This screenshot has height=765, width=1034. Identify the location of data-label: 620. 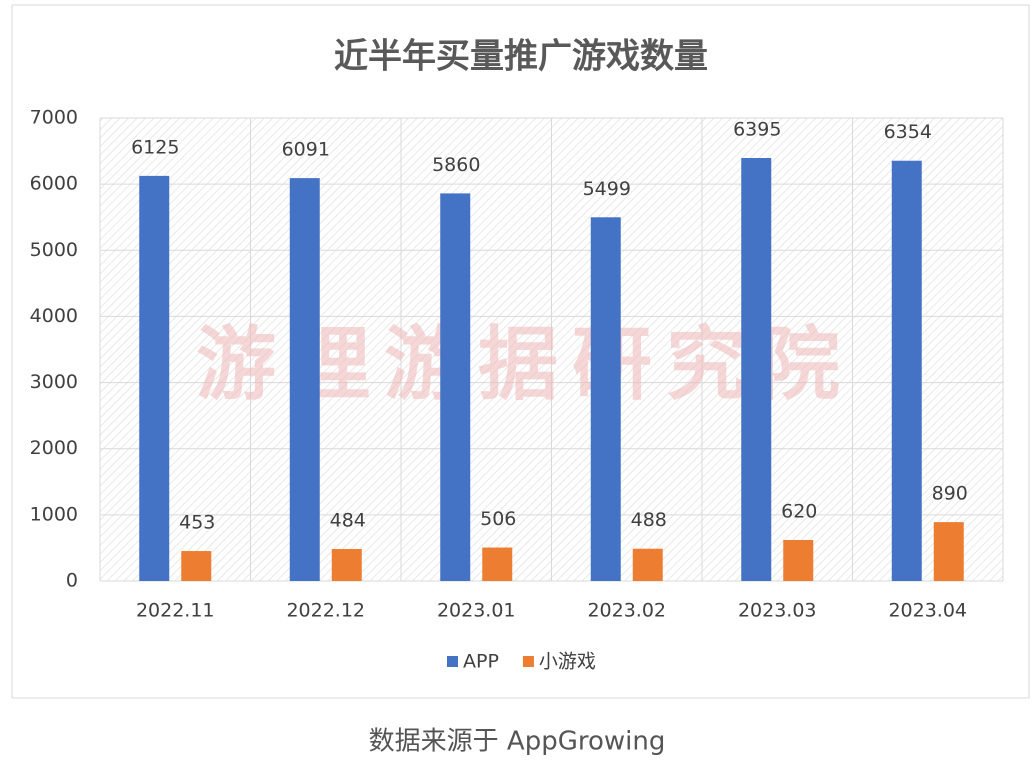
(799, 511).